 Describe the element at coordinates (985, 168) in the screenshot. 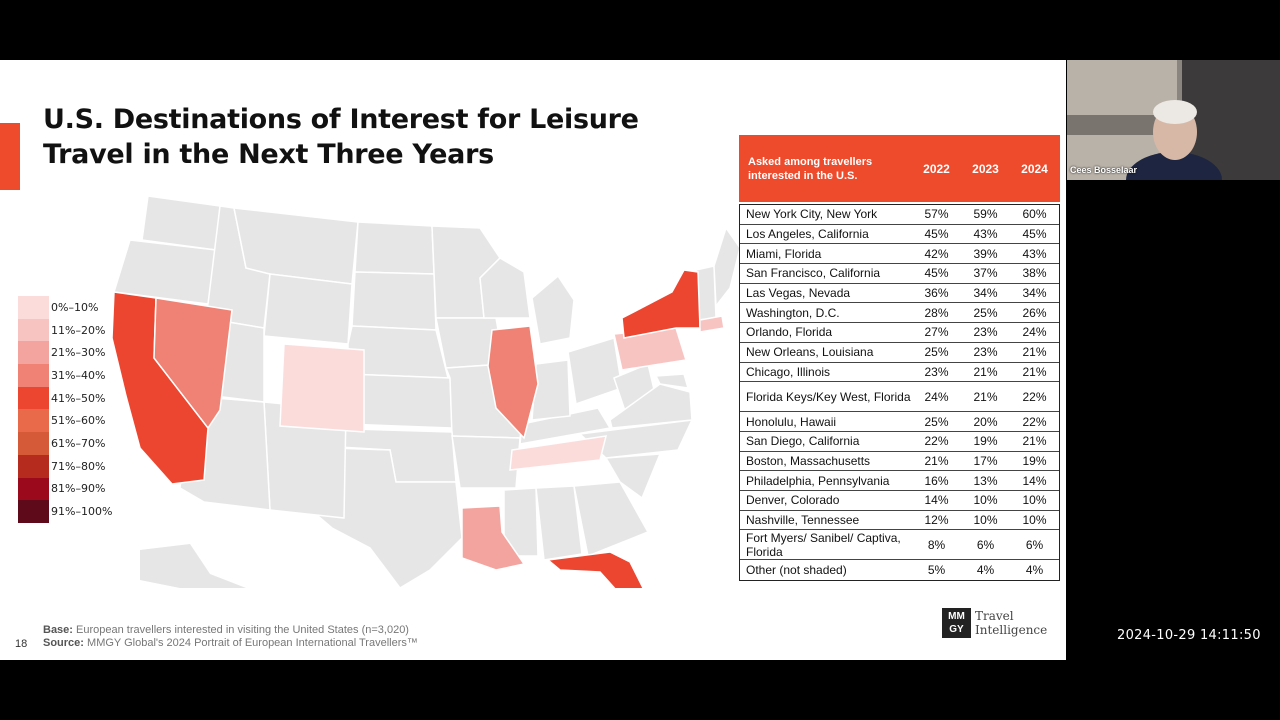

I see `table-header-year: 2023` at that location.